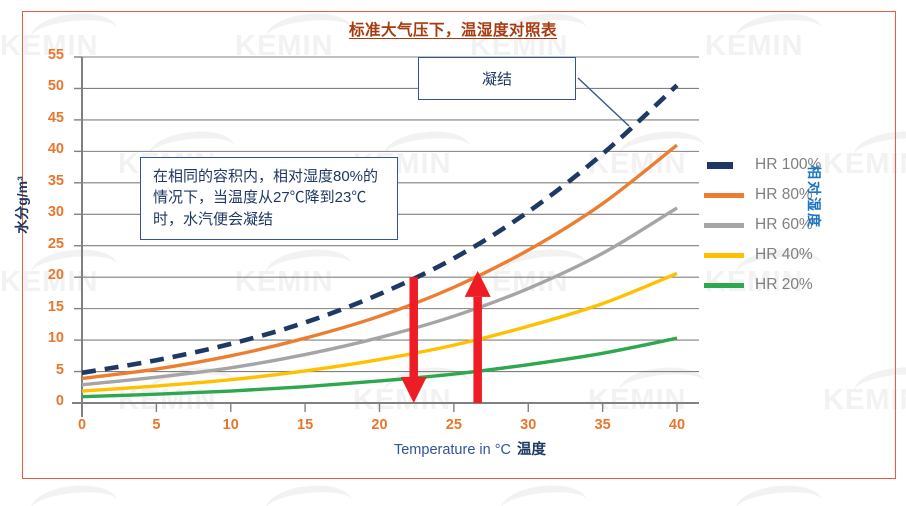 Image resolution: width=906 pixels, height=506 pixels. I want to click on legend-item-hr-100: HR 100%, so click(762, 165).